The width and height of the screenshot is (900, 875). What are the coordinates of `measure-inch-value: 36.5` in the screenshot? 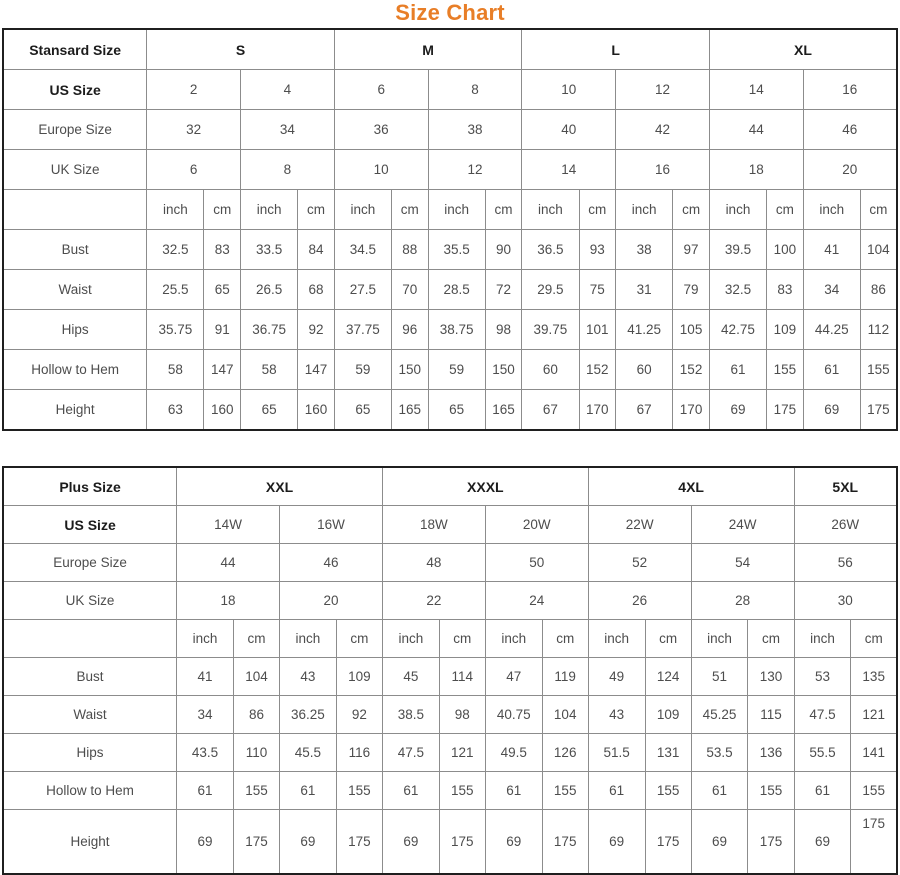 It's located at (550, 249).